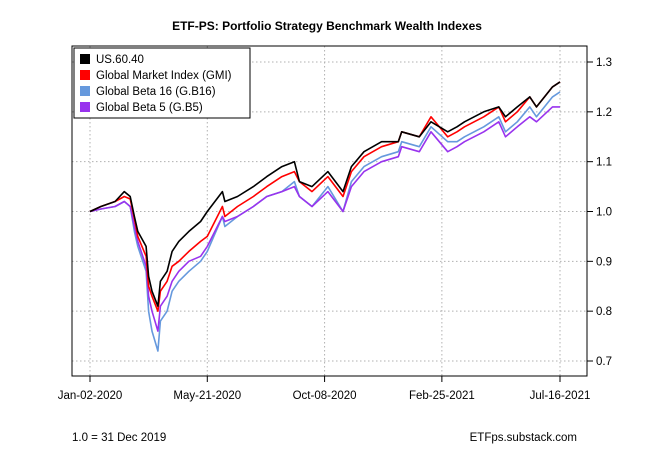  I want to click on y-tick-label: 0.7, so click(604, 362).